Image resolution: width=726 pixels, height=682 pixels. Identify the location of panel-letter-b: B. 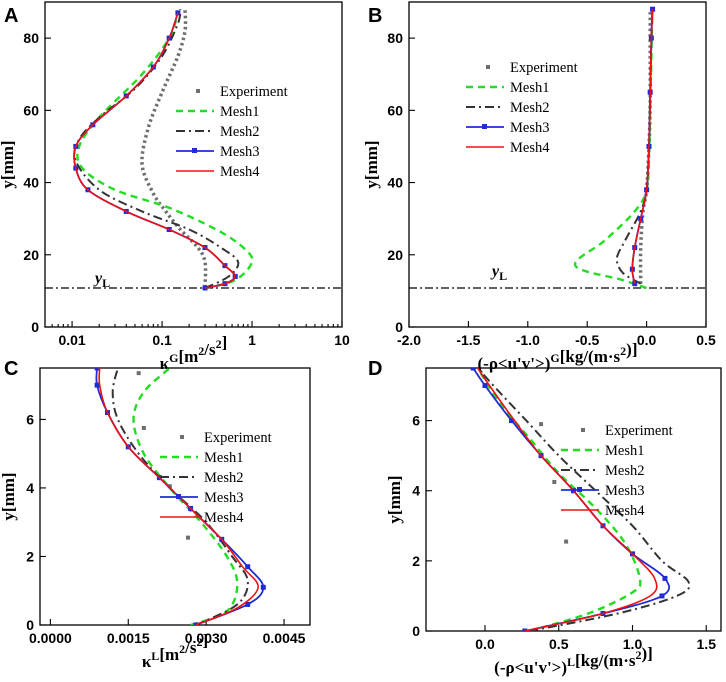
(375, 16).